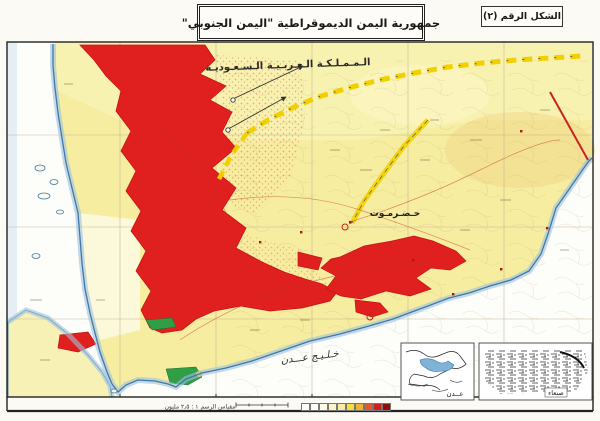 The width and height of the screenshot is (600, 421). Describe the element at coordinates (395, 214) in the screenshot. I see `hadhramaut-label: حـضـرمـوت` at that location.